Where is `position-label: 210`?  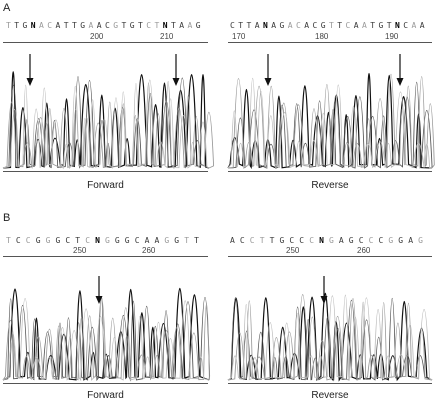 position-label: 210 is located at coordinates (167, 36).